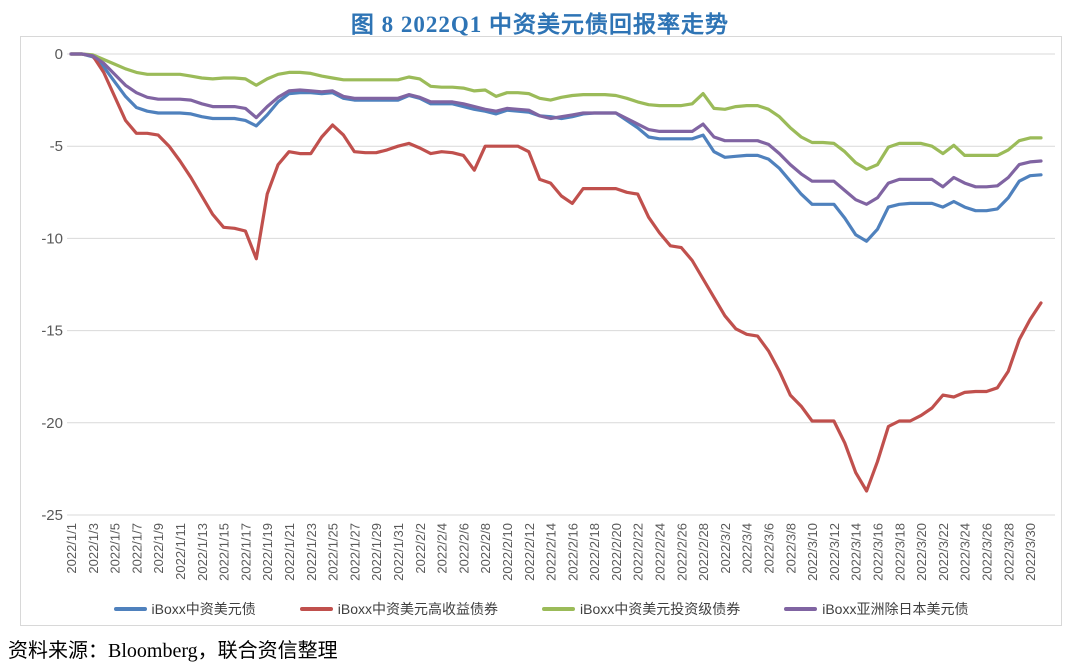 The height and width of the screenshot is (670, 1080). I want to click on x-tick-label: 2022/2/16, so click(572, 552).